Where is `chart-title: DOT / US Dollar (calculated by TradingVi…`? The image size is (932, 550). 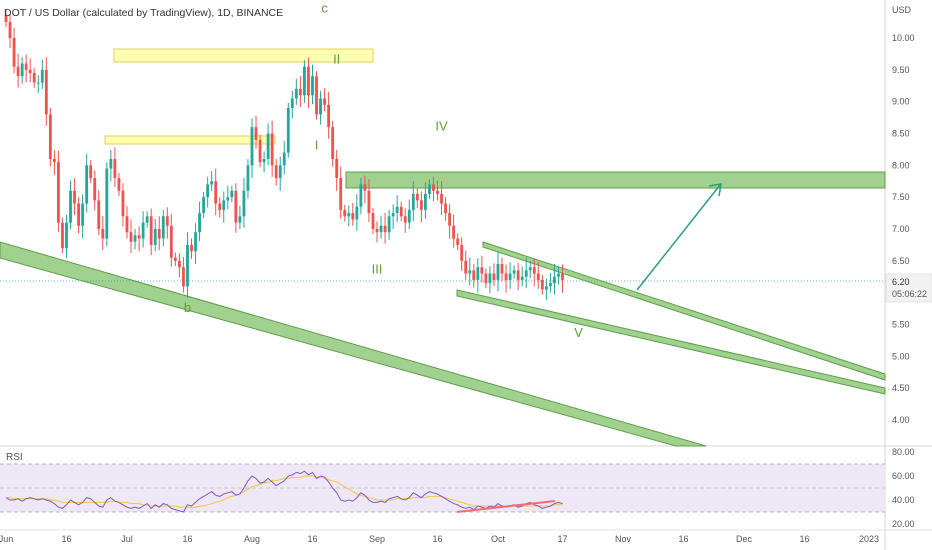 chart-title: DOT / US Dollar (calculated by TradingVi… is located at coordinates (143, 13).